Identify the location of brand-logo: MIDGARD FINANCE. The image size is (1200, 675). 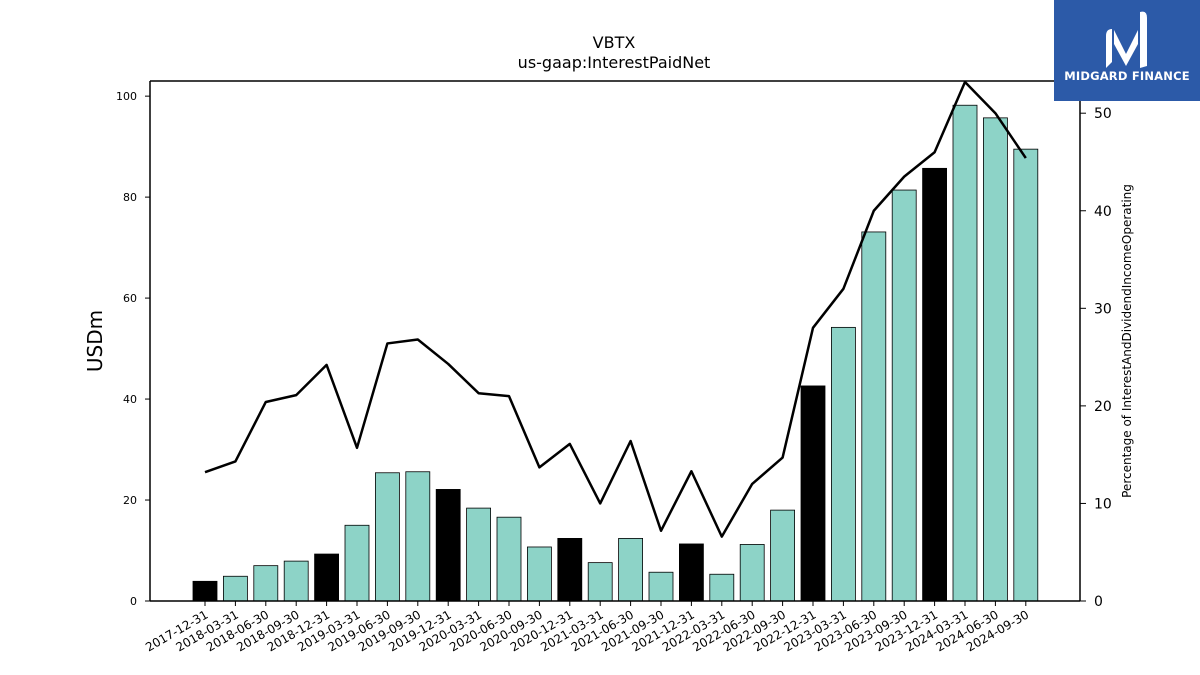
(1127, 50).